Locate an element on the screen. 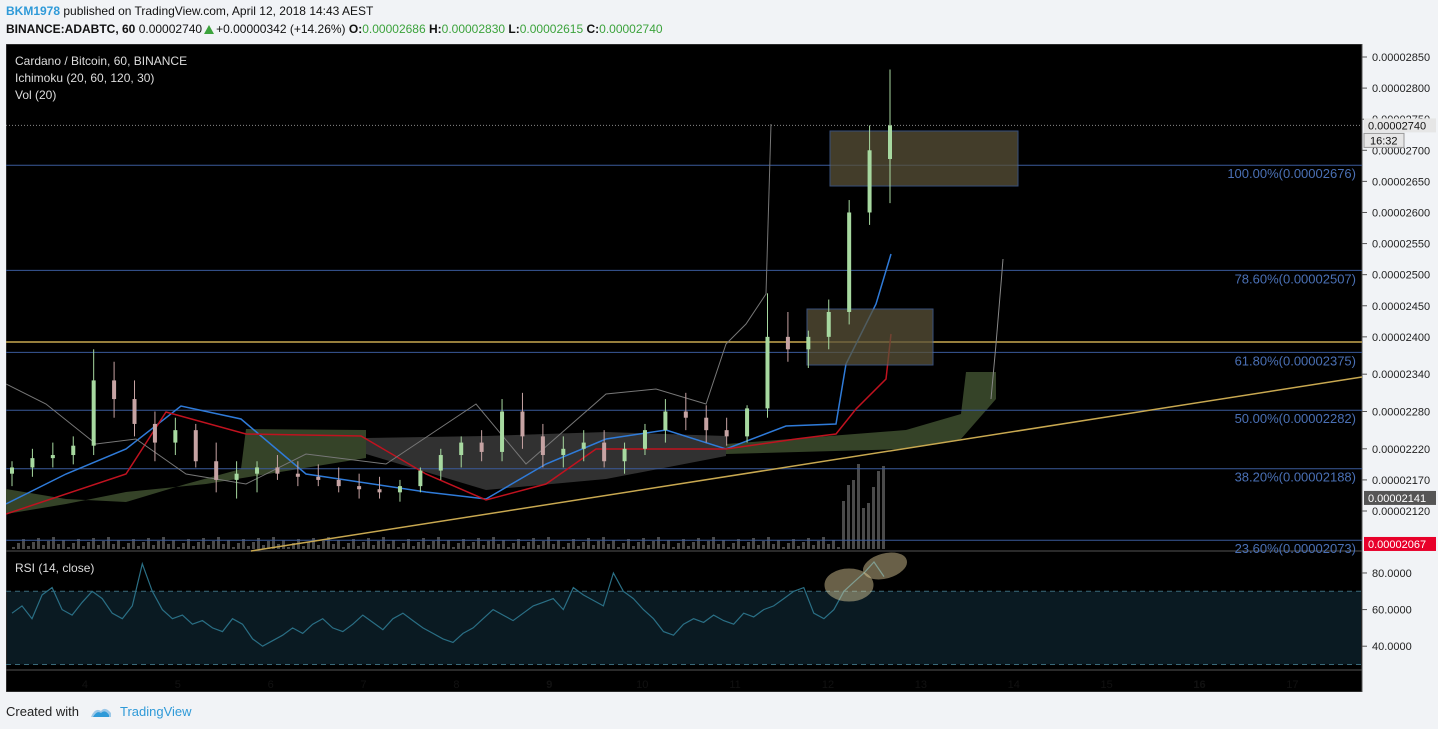 The height and width of the screenshot is (729, 1438). ichimoku-cloud-bull is located at coordinates (186, 471).